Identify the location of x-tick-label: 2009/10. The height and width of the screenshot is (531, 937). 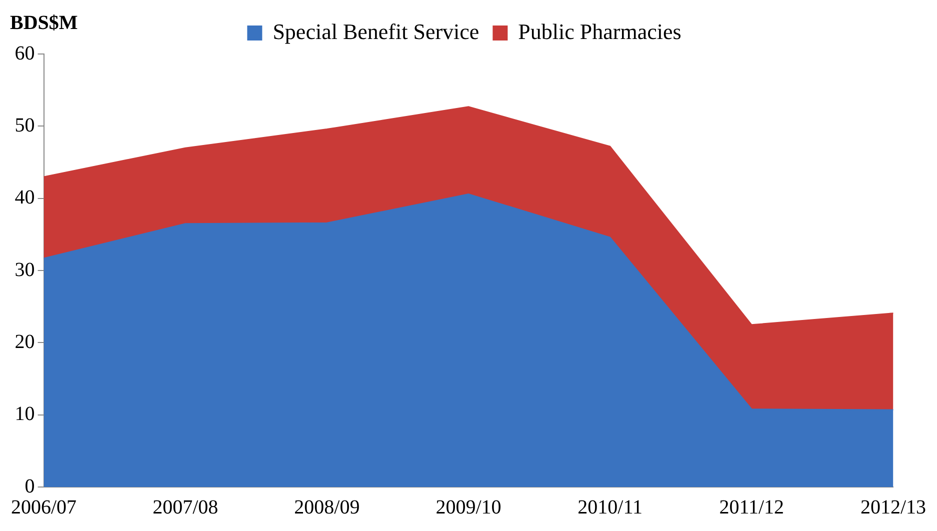
(469, 507).